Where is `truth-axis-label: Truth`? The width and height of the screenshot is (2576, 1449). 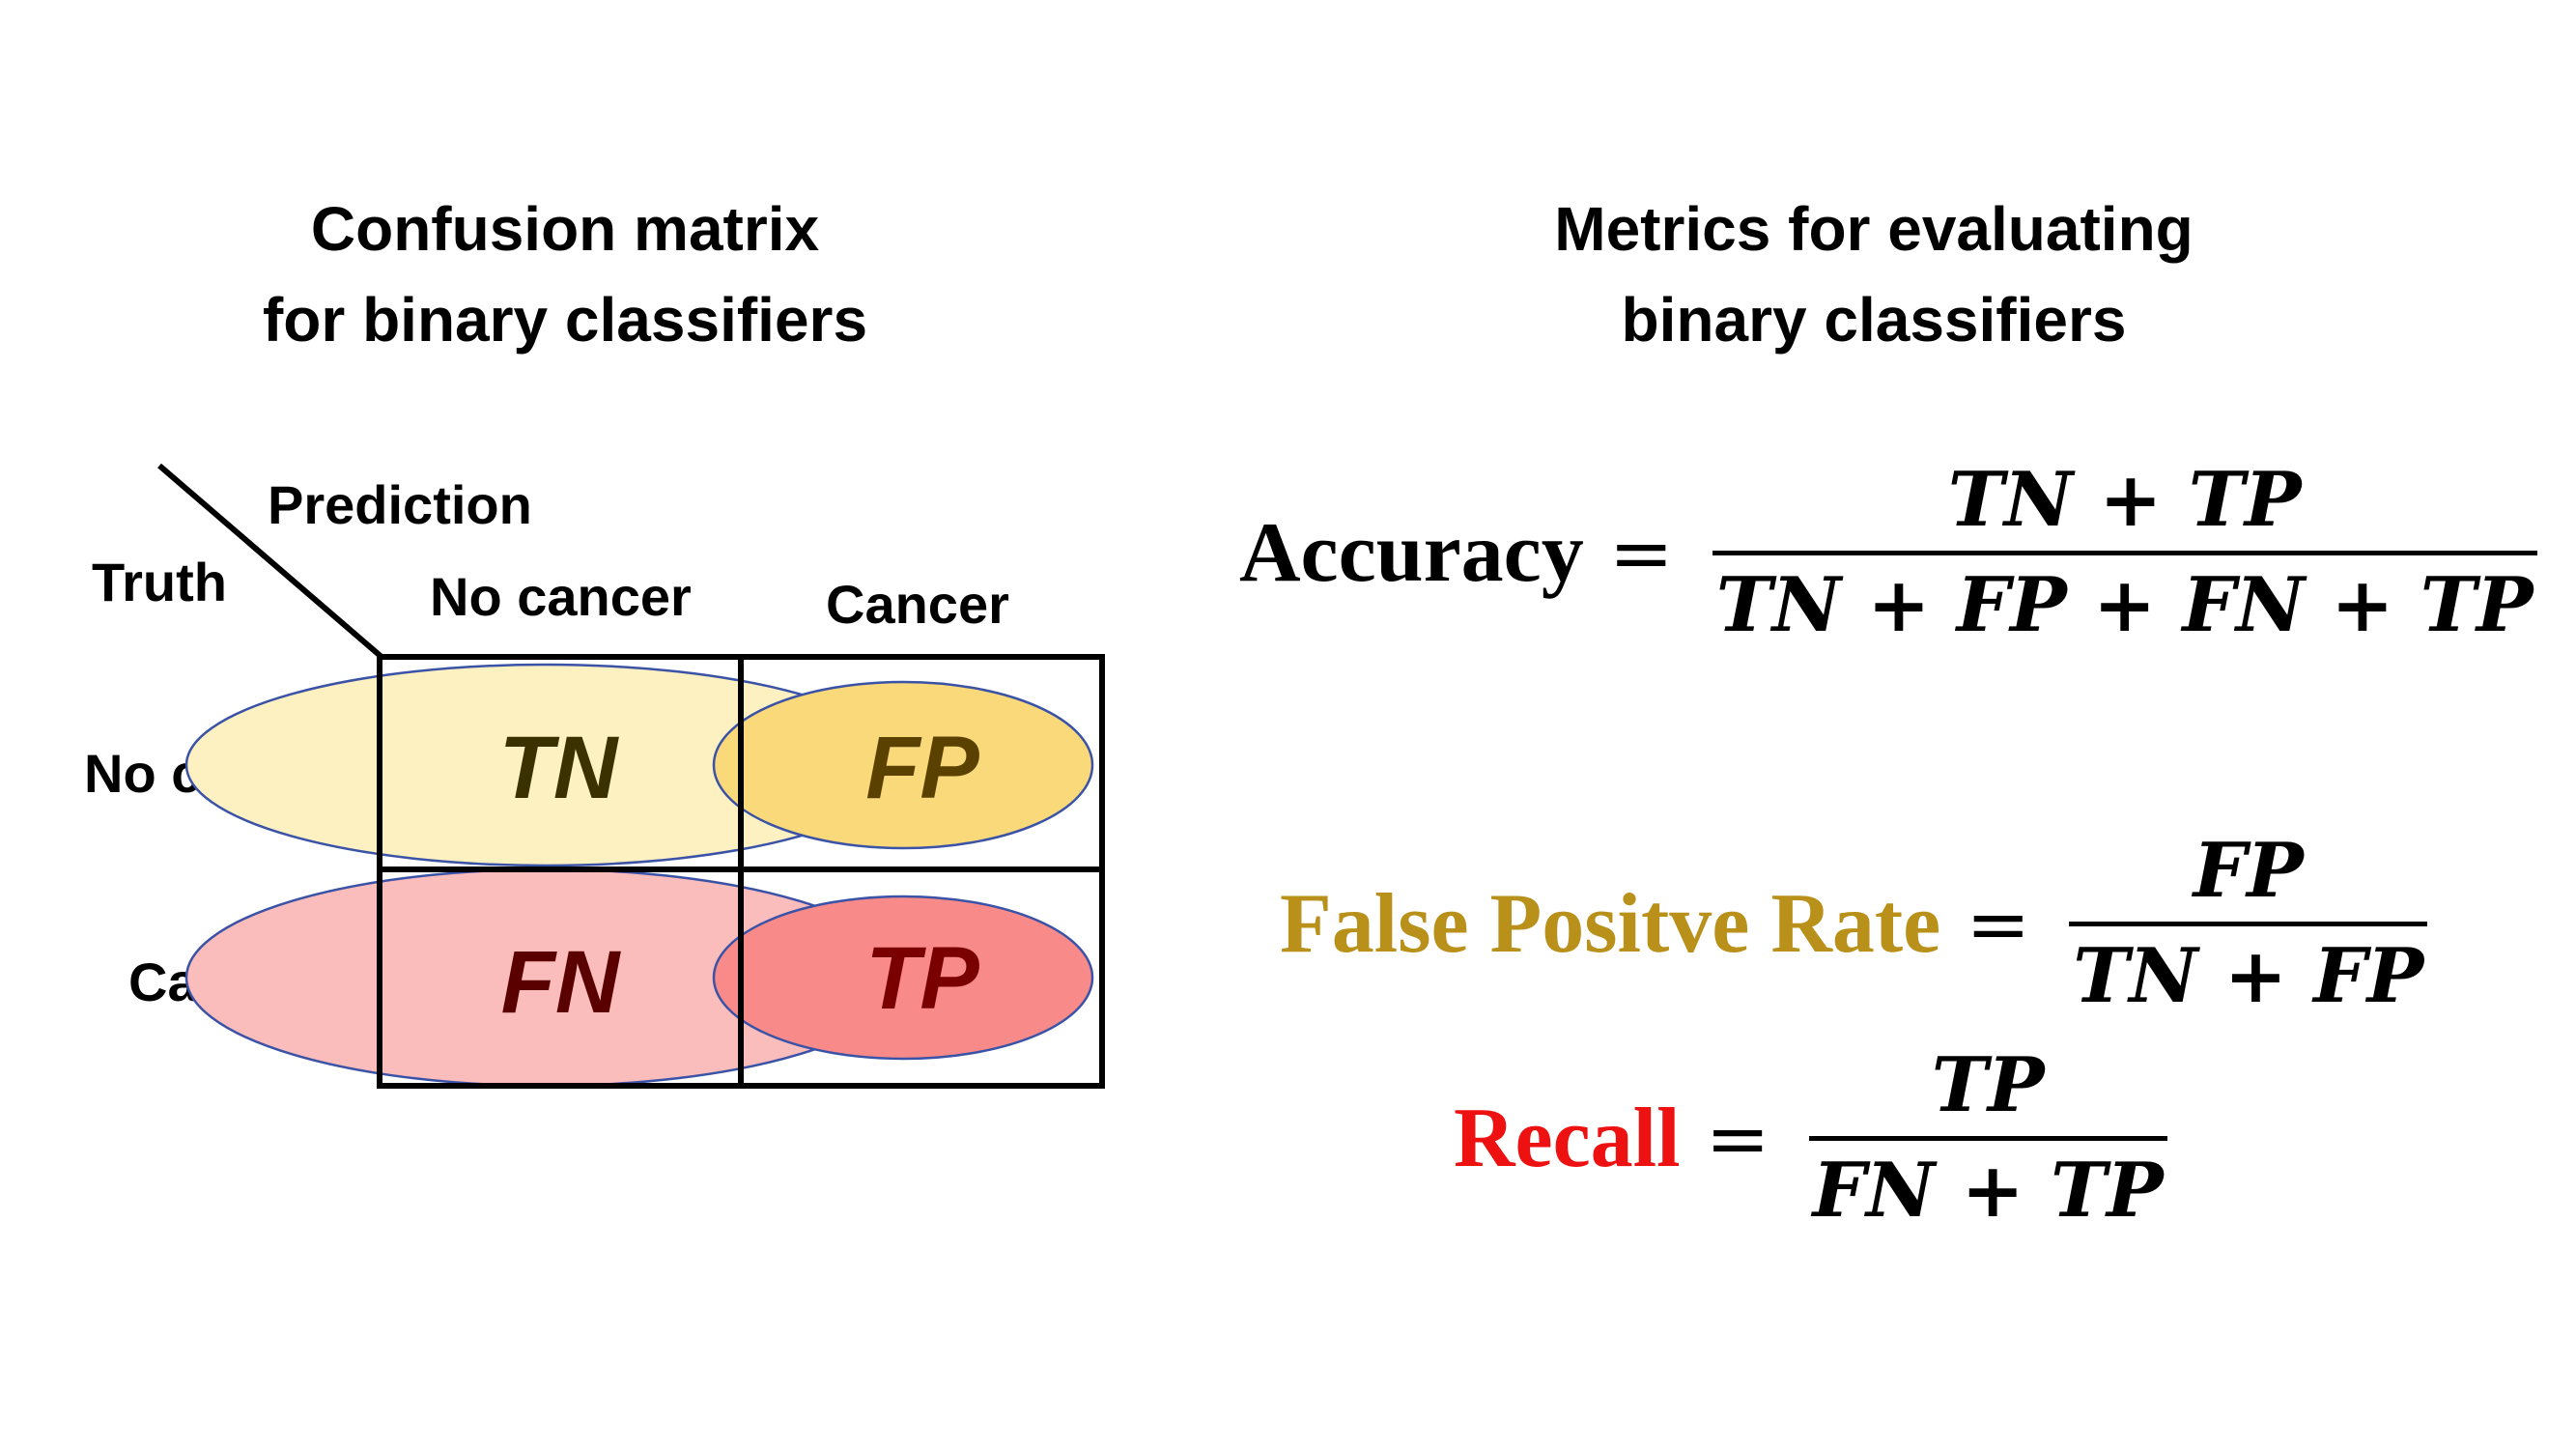
truth-axis-label: Truth is located at coordinates (159, 582).